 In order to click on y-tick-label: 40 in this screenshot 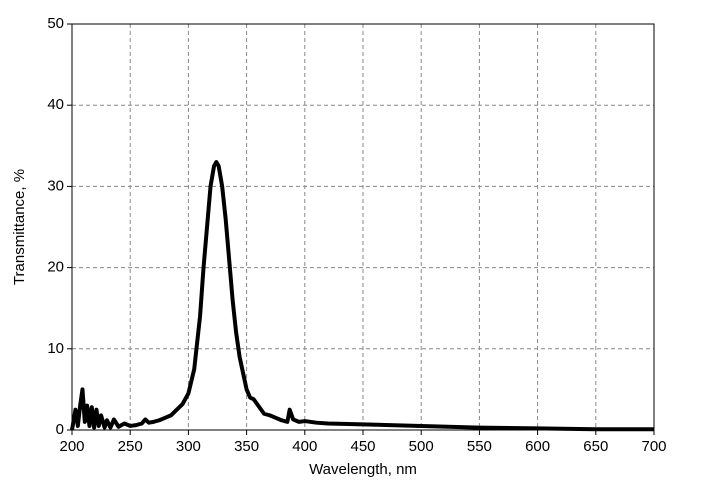, I will do `click(55, 104)`.